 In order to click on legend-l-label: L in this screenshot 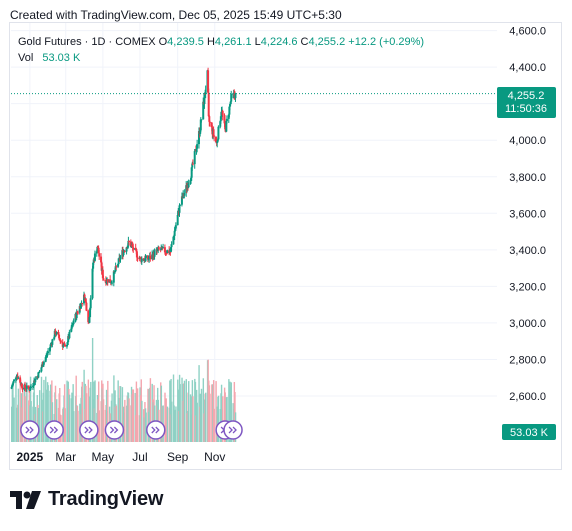, I will do `click(257, 42)`.